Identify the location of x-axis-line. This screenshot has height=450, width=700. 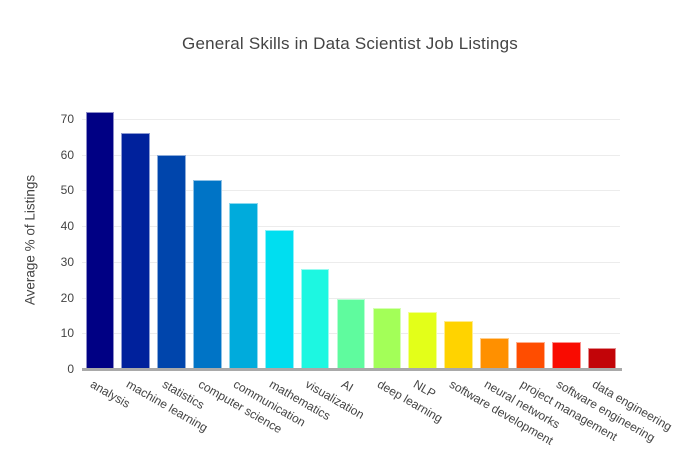
(352, 369).